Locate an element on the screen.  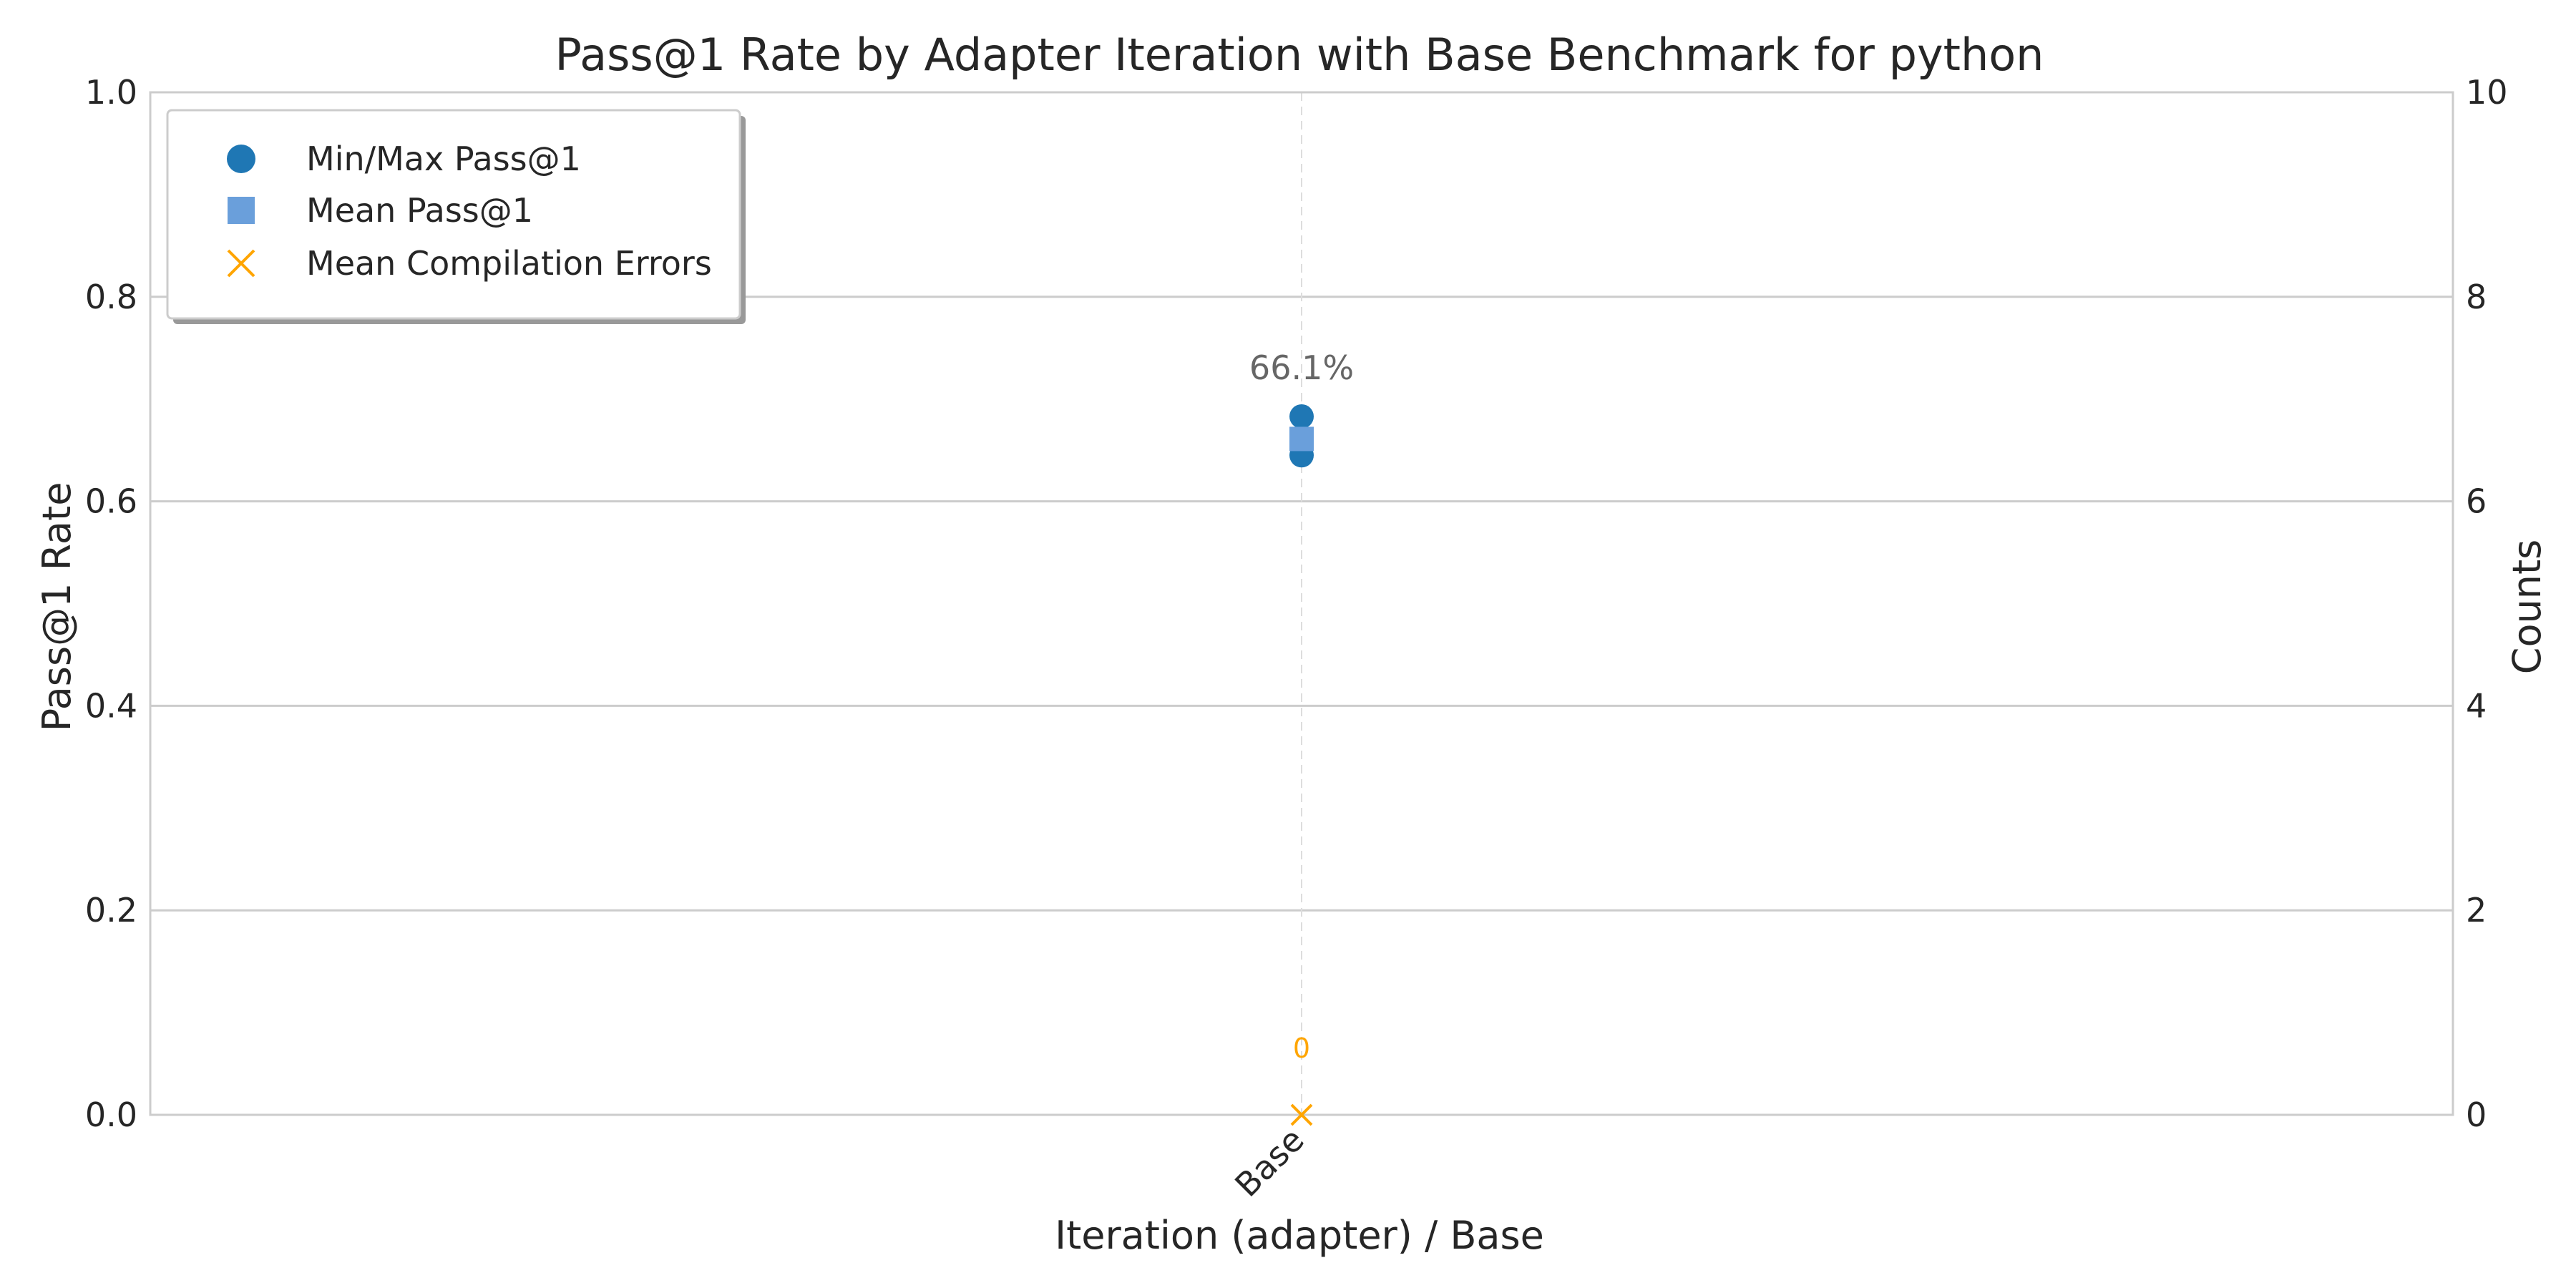
y2-tick-label: 10 is located at coordinates (2487, 92).